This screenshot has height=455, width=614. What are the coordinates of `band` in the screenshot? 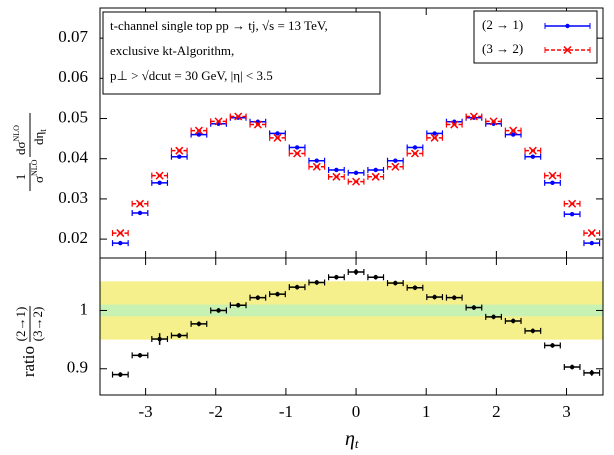 It's located at (351, 310).